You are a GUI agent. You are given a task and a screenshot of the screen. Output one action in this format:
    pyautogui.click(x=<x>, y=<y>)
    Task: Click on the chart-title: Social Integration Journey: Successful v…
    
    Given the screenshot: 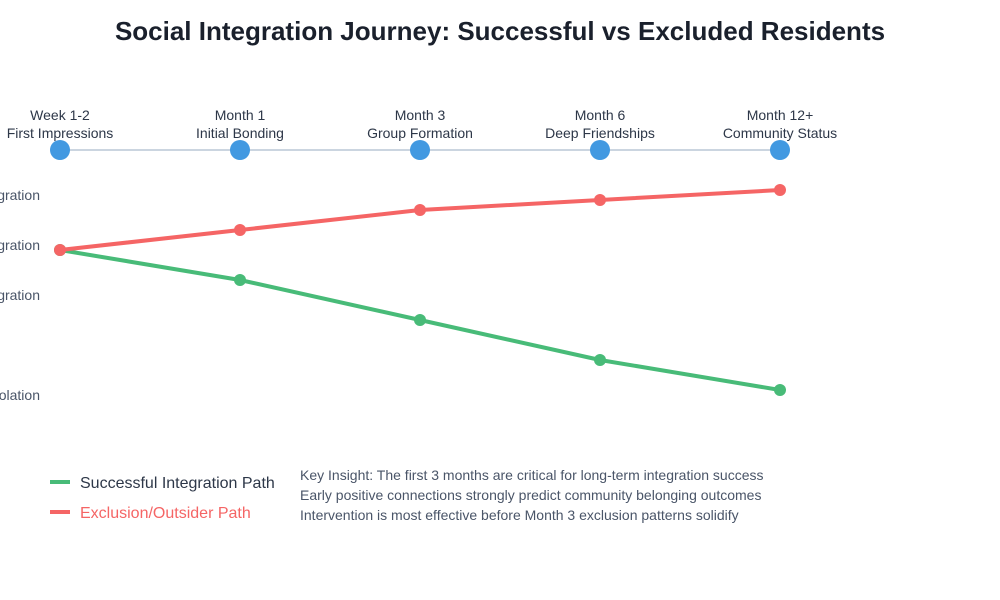 What is the action you would take?
    pyautogui.click(x=500, y=31)
    